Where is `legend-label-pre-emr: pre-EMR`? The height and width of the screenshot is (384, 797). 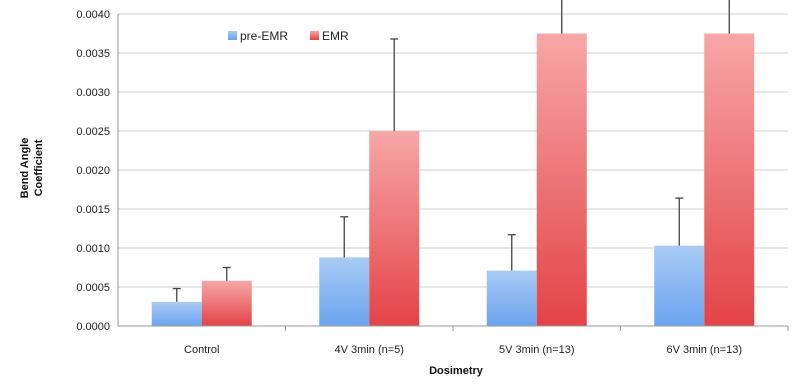
legend-label-pre-emr: pre-EMR is located at coordinates (264, 36).